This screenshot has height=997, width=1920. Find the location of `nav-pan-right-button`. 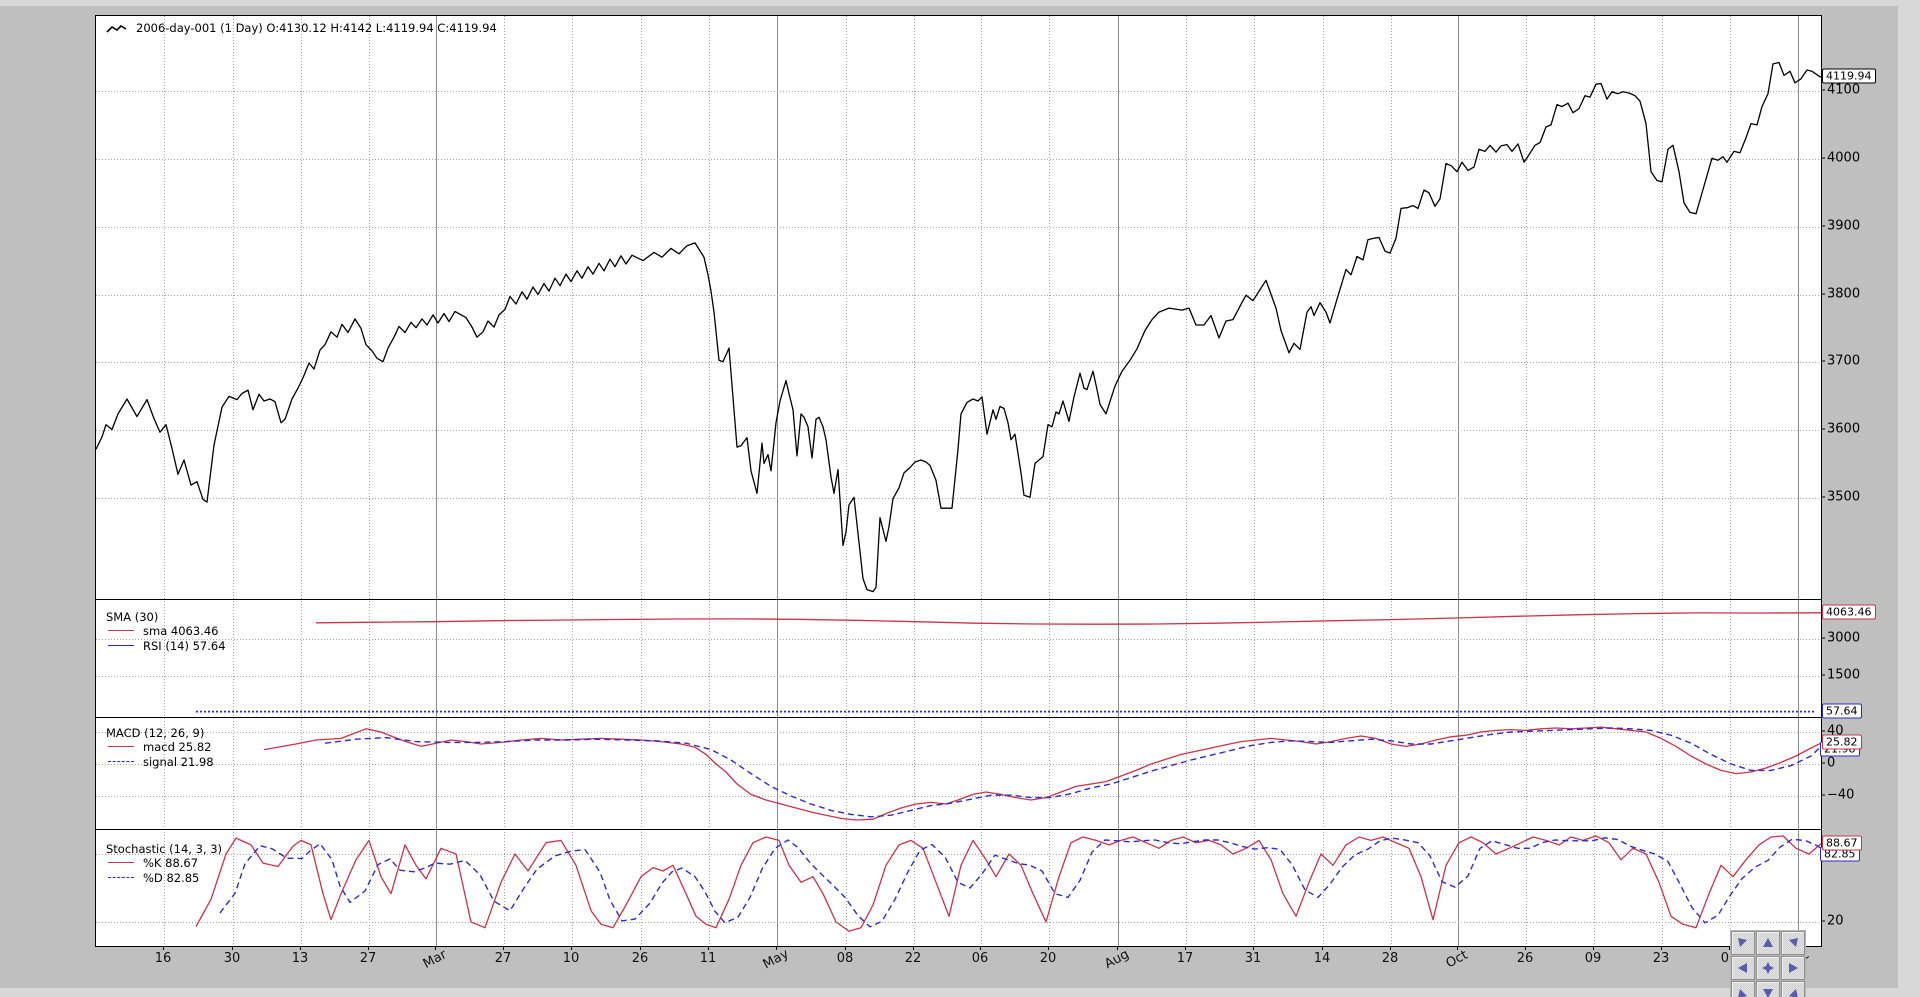

nav-pan-right-button is located at coordinates (1793, 968).